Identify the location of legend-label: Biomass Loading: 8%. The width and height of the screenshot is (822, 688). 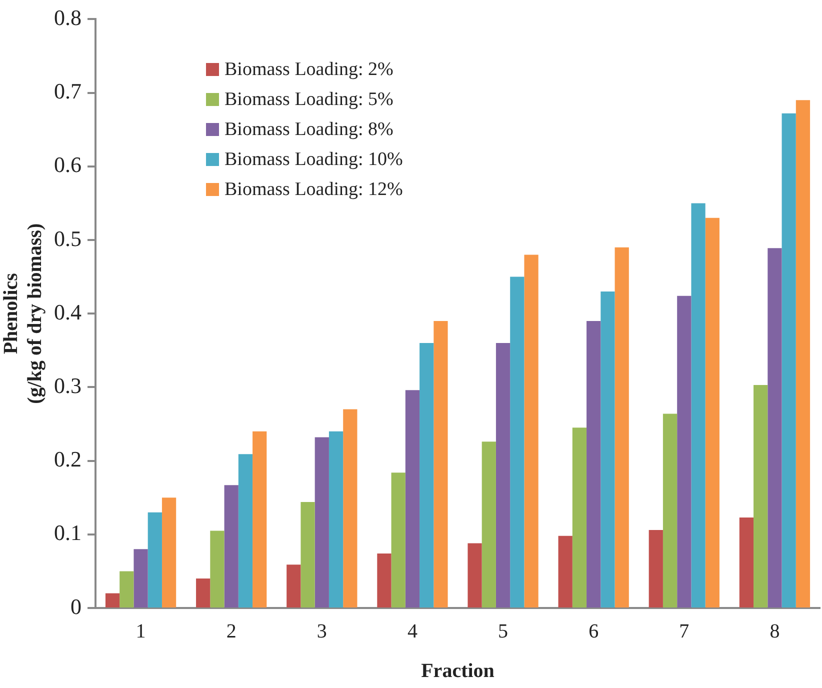
(309, 130).